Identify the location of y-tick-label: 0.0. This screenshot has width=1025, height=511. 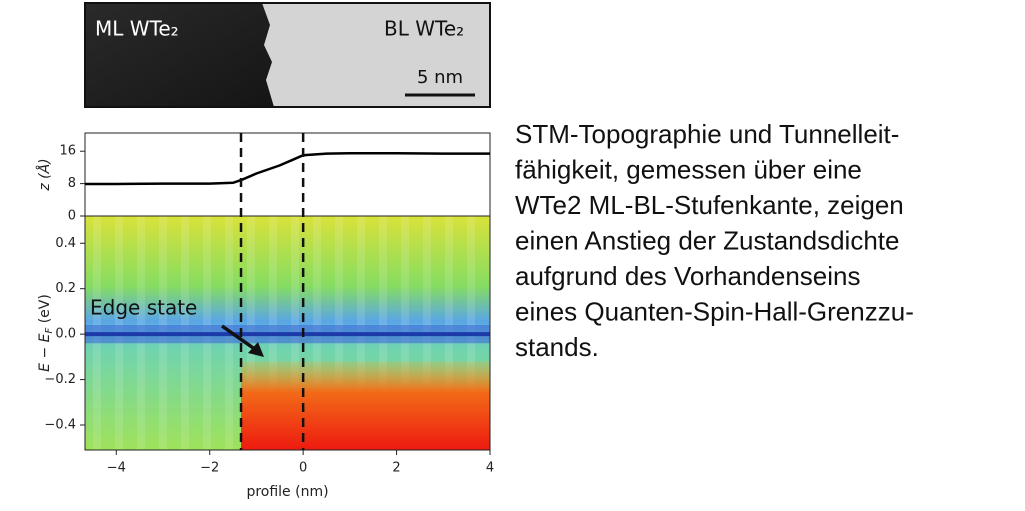
(65, 334).